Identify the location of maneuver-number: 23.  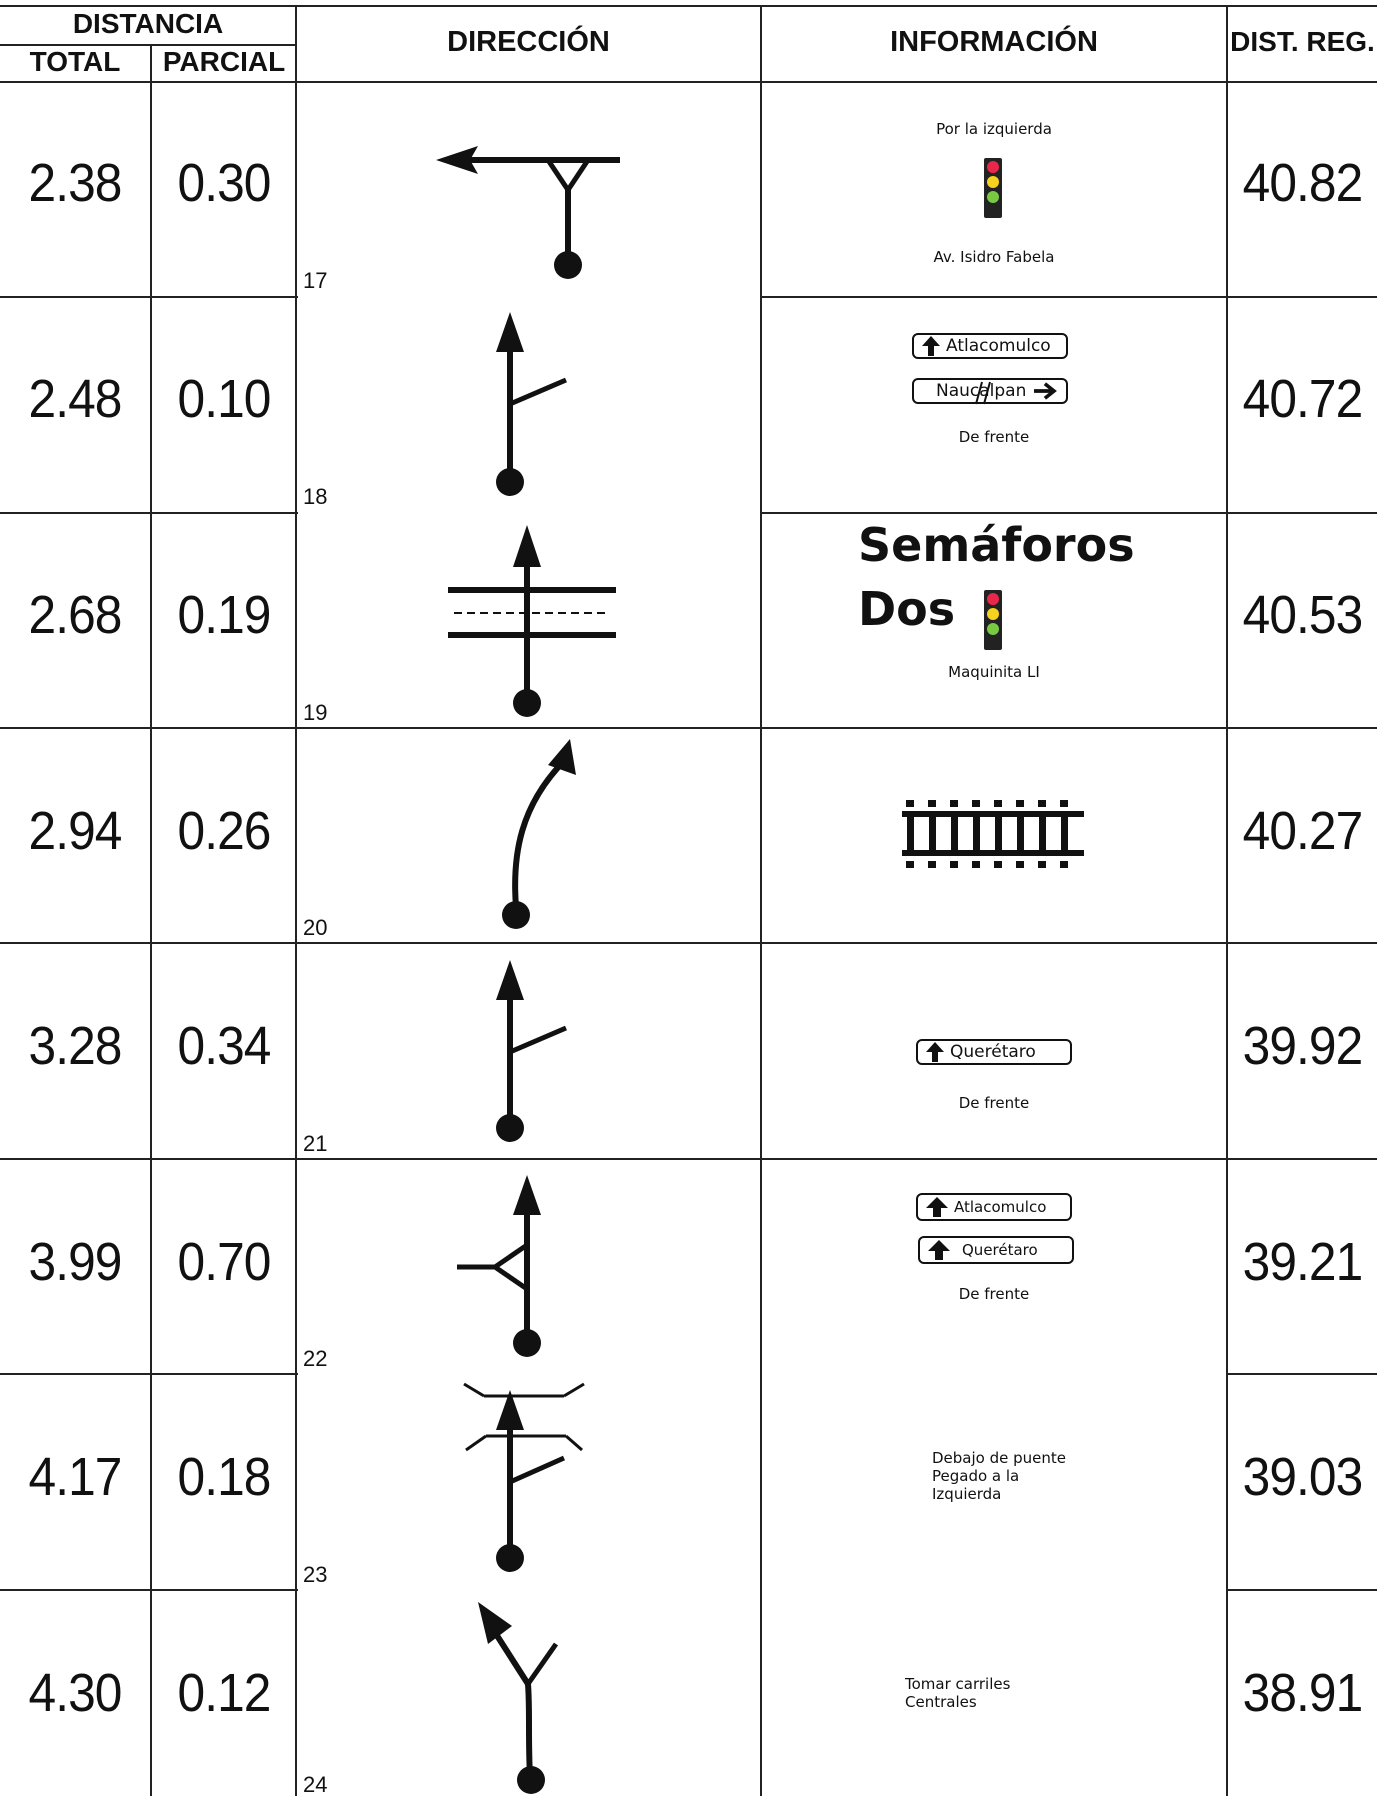
(315, 1574).